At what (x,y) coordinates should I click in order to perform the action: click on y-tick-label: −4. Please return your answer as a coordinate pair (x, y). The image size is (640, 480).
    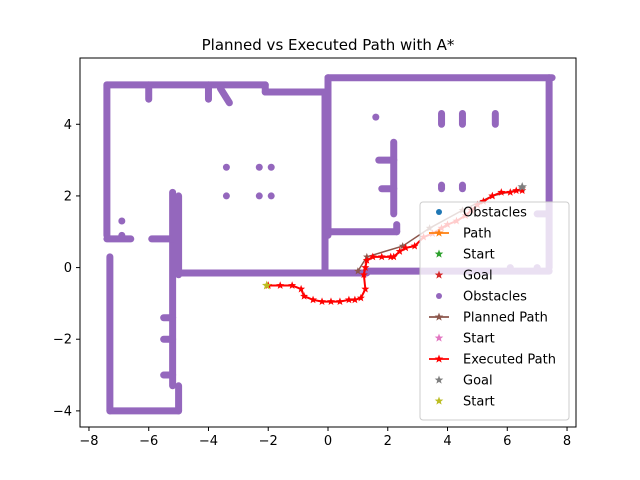
    Looking at the image, I should click on (62, 411).